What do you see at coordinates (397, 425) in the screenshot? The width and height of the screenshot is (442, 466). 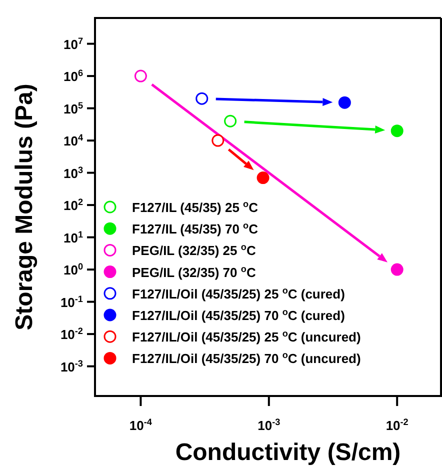 I see `x-tick-label: 10$^{-2}$` at bounding box center [397, 425].